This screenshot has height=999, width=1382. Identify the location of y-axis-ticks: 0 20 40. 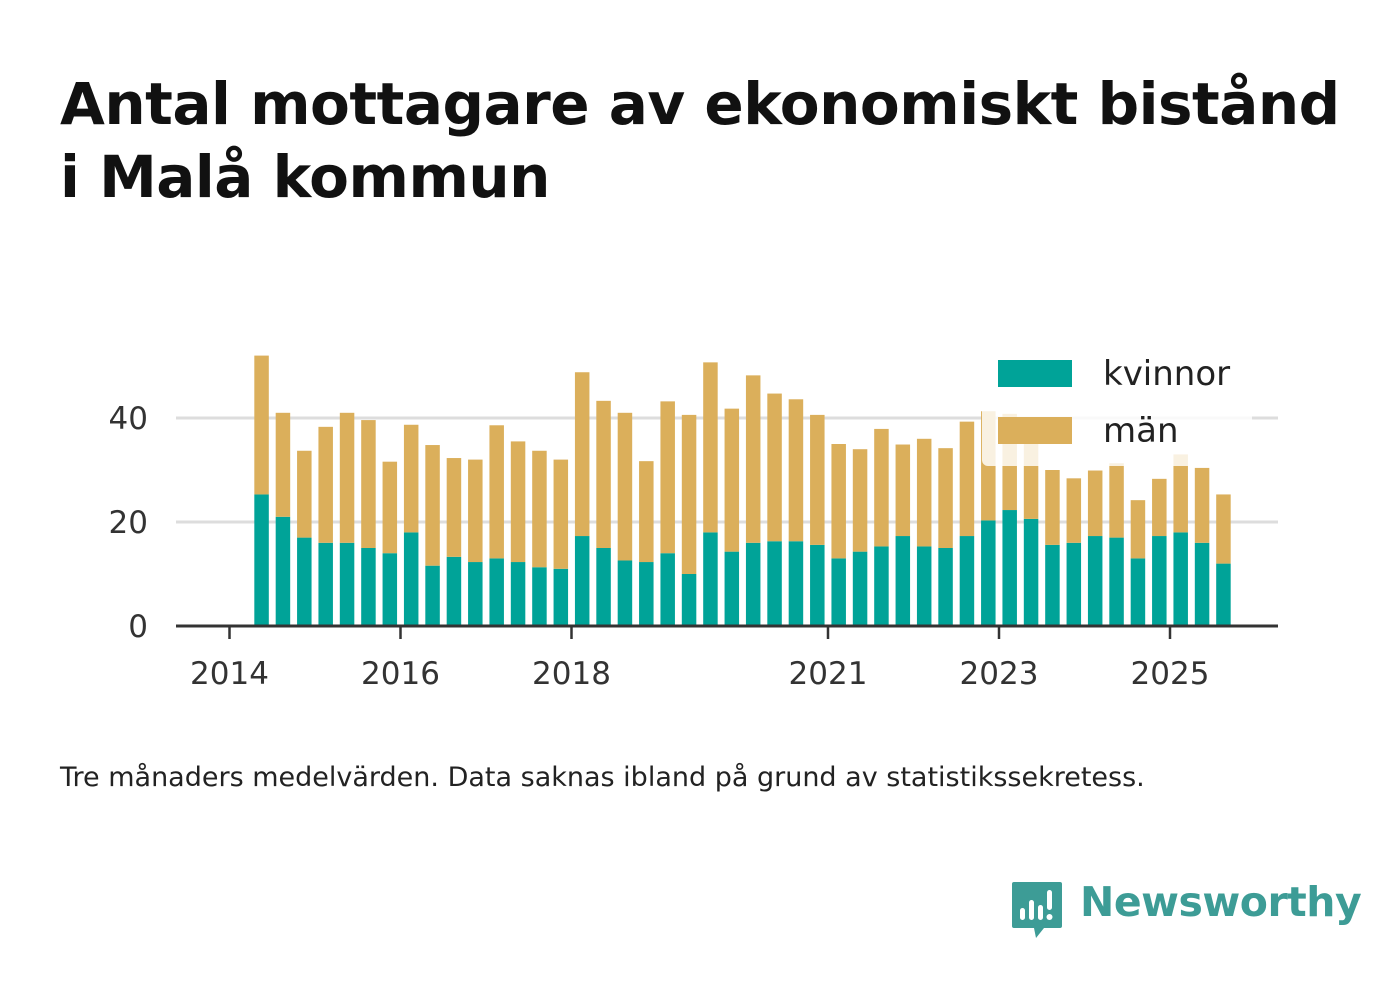
(128, 523).